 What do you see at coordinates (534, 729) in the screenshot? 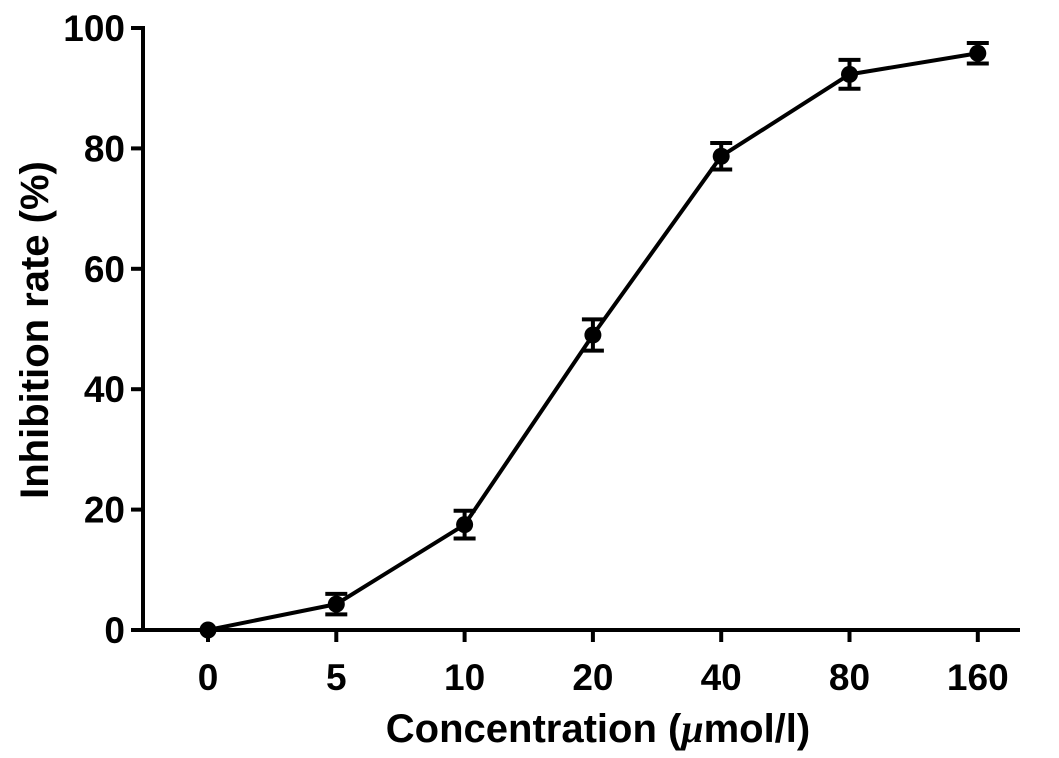
I see `x-axis-label-prefix: Concentration (` at bounding box center [534, 729].